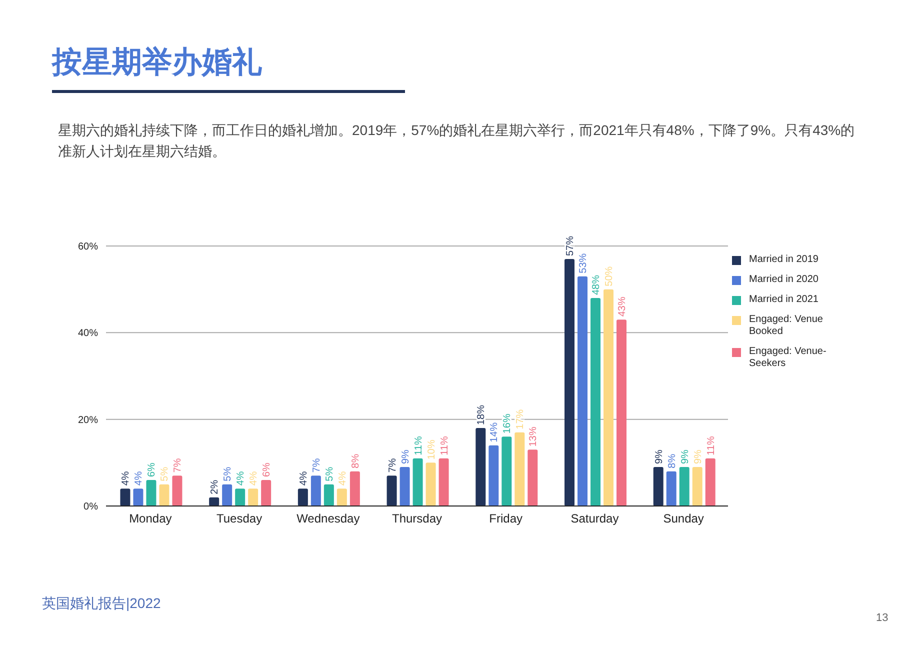  What do you see at coordinates (508, 424) in the screenshot?
I see `data-label: 16%` at bounding box center [508, 424].